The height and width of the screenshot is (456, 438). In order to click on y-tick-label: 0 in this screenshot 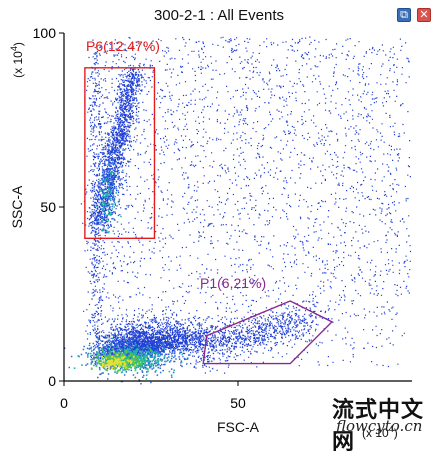, I will do `click(52, 381)`.